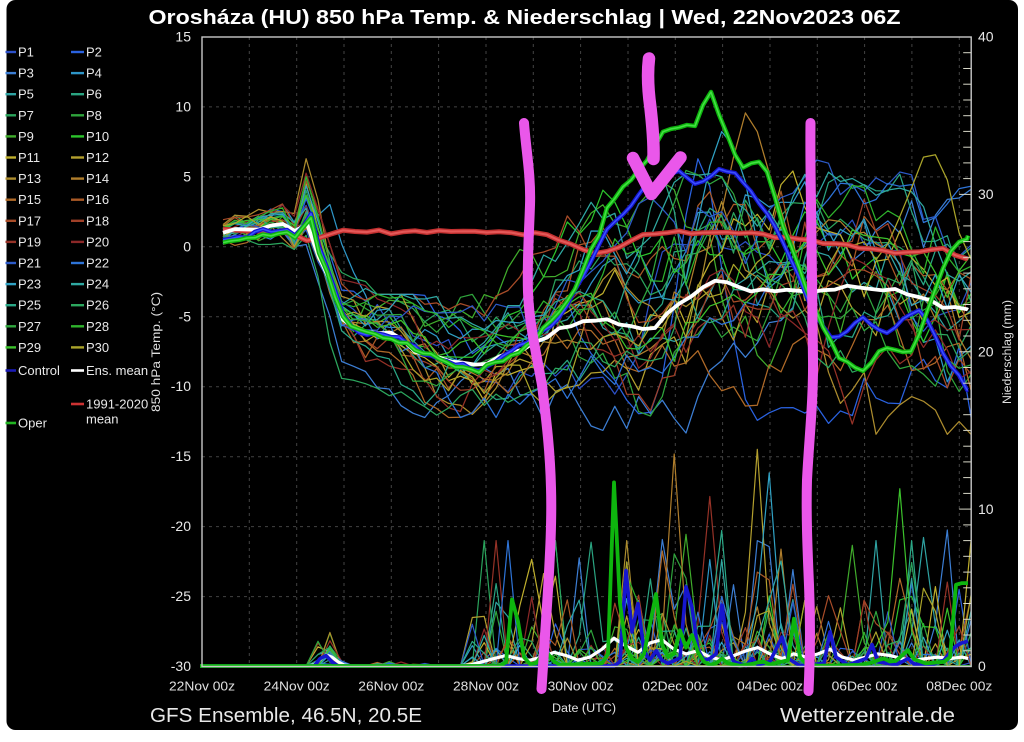 The image size is (1024, 742). What do you see at coordinates (486, 686) in the screenshot?
I see `svg-text: 28Nov 00z` at bounding box center [486, 686].